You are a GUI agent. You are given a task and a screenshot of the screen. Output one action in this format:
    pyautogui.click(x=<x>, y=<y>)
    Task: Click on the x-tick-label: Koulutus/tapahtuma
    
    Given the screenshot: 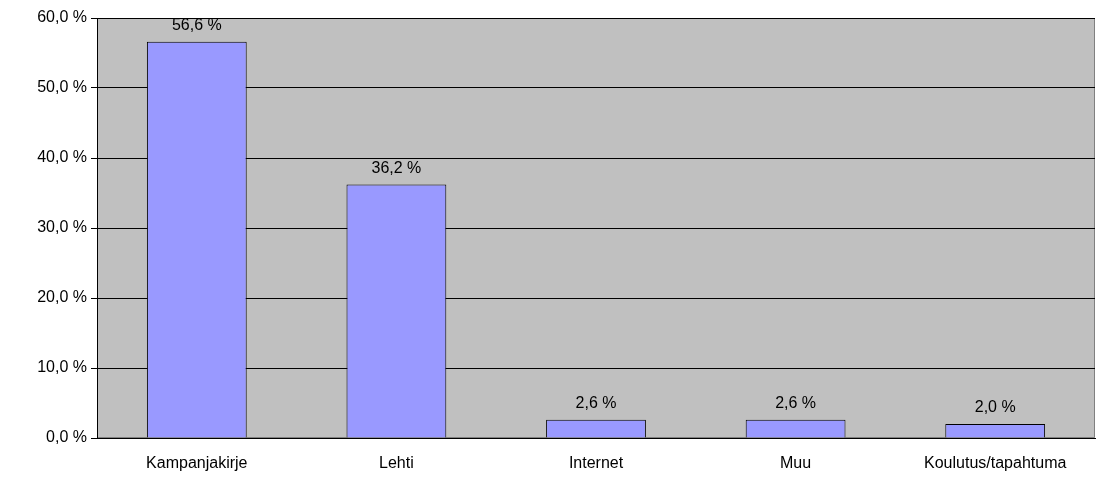 What is the action you would take?
    pyautogui.click(x=995, y=463)
    